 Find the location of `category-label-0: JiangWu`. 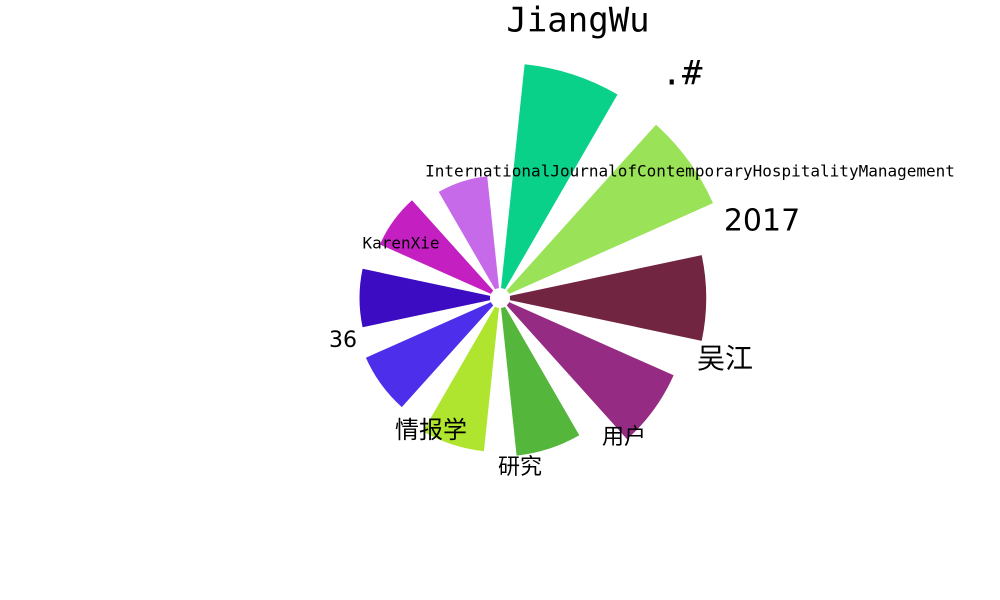

category-label-0: JiangWu is located at coordinates (577, 21).